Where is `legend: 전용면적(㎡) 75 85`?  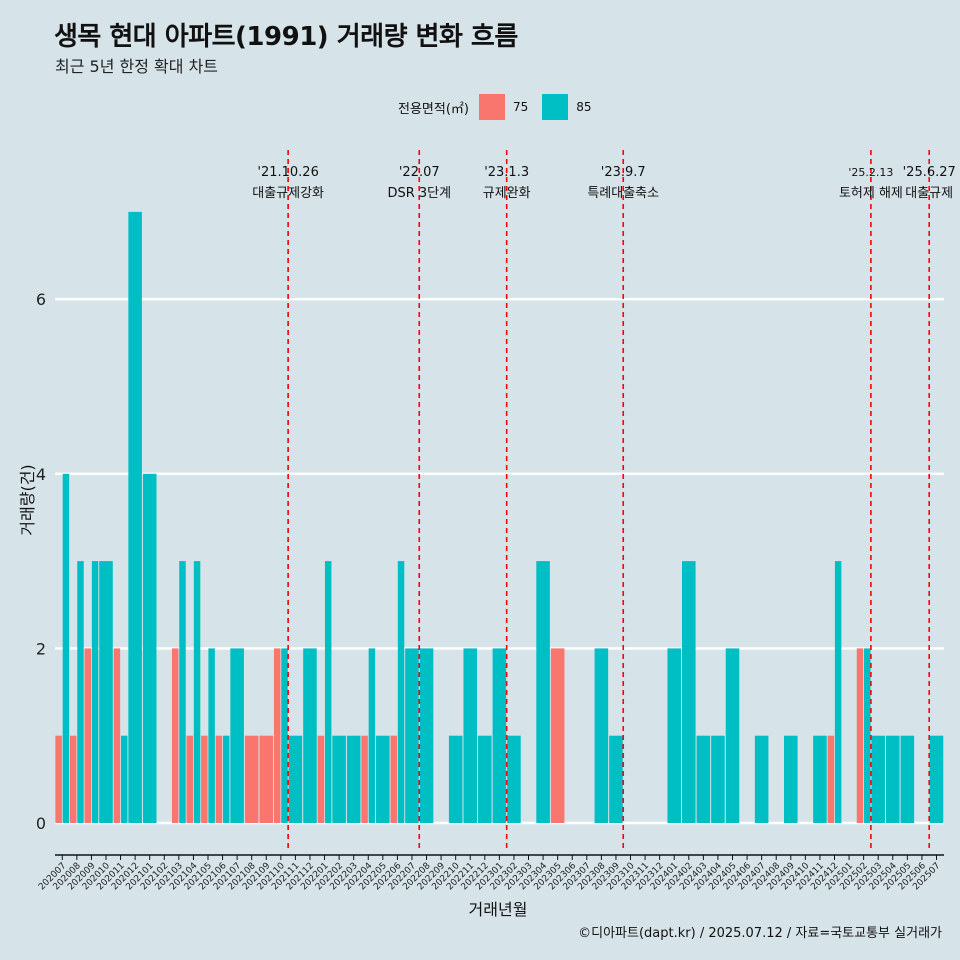 legend: 전용면적(㎡) 75 85 is located at coordinates (502, 107).